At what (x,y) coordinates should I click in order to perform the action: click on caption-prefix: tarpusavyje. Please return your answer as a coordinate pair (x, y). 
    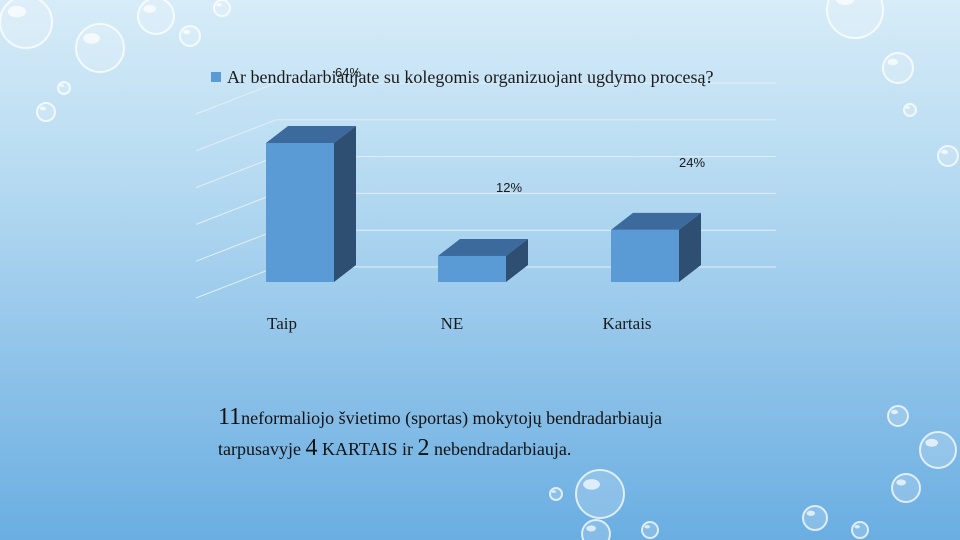
    Looking at the image, I should click on (262, 449).